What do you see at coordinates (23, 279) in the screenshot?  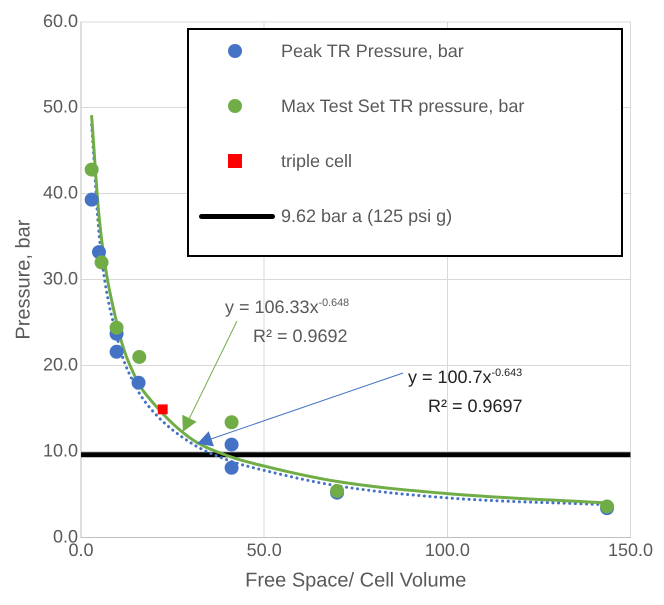 I see `y-axis-title: Pressure, bar` at bounding box center [23, 279].